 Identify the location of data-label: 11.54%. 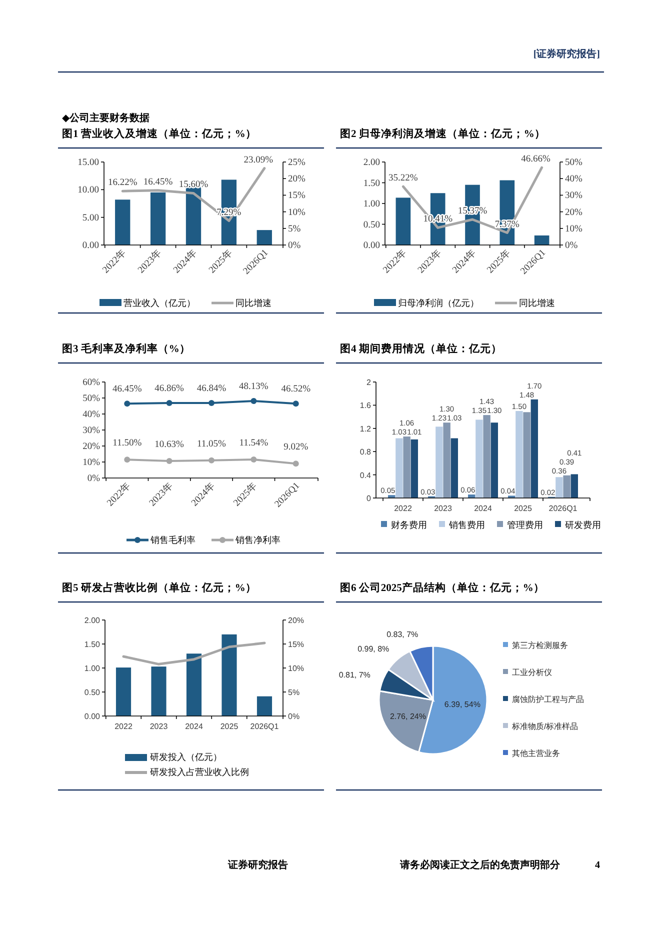
(253, 443).